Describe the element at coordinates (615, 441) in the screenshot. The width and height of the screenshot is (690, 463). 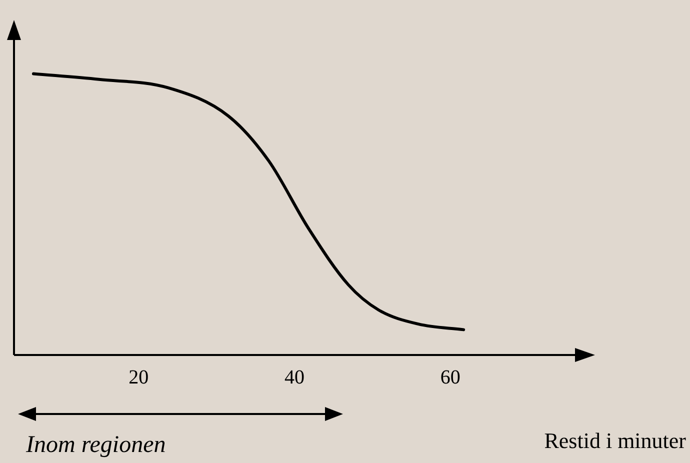
I see `x-axis-title: Restid i minuter` at that location.